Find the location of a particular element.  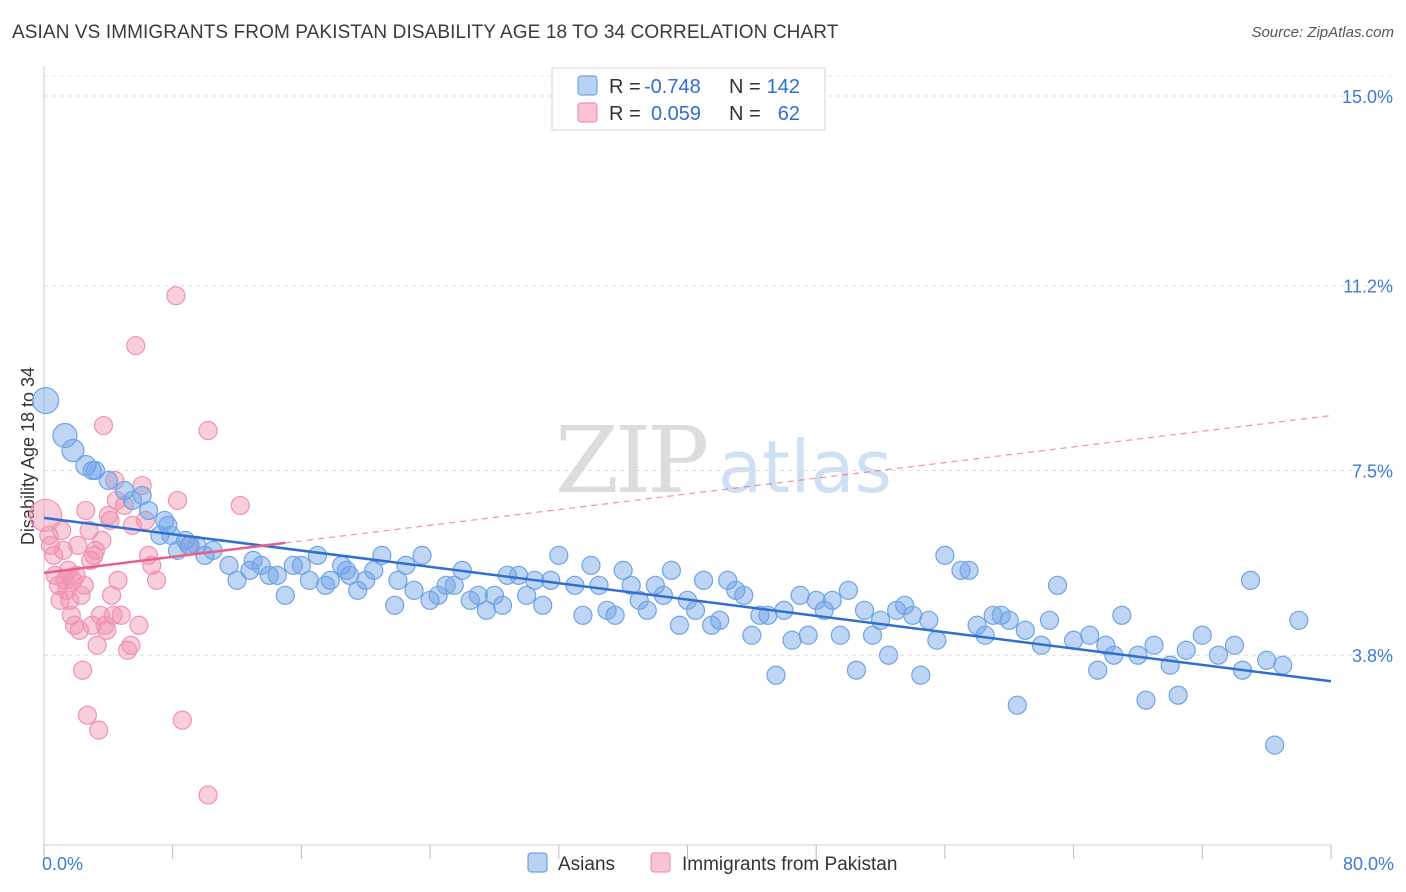

y-tick-label: 7.5% is located at coordinates (1372, 471).